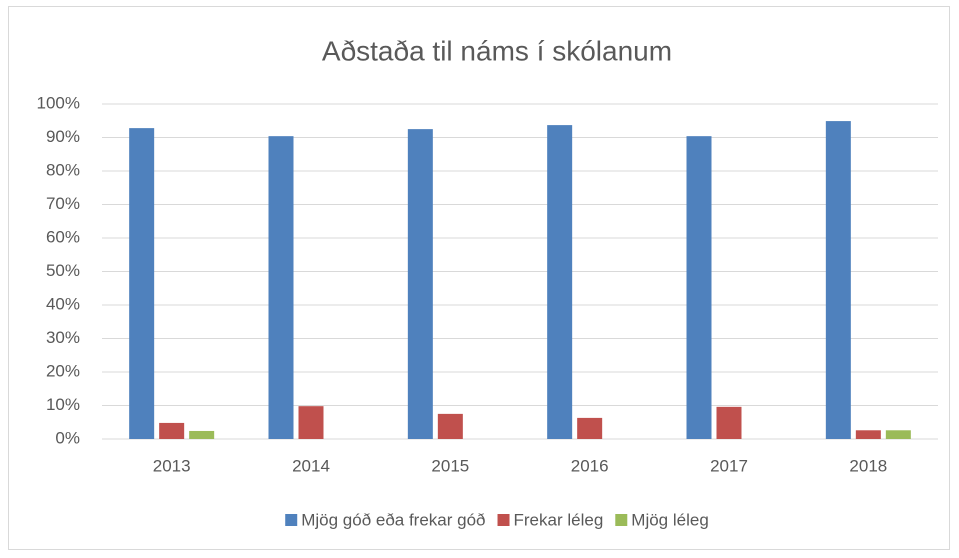 Image resolution: width=959 pixels, height=558 pixels. What do you see at coordinates (393, 519) in the screenshot?
I see `legend-label: Mjög góð eða frekar góð` at bounding box center [393, 519].